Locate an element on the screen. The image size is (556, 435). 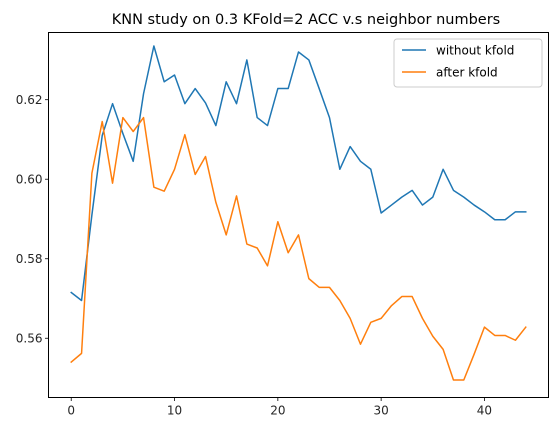
y-tick-label: 0.58 is located at coordinates (29, 259).